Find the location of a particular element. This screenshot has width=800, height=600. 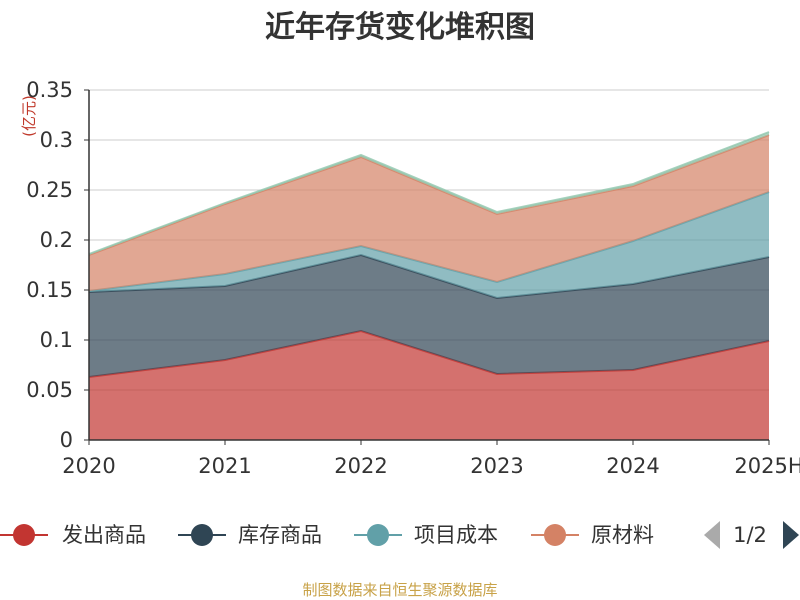

legend: 发出商品 库存商品 项目成本 原材料 is located at coordinates (327, 535).